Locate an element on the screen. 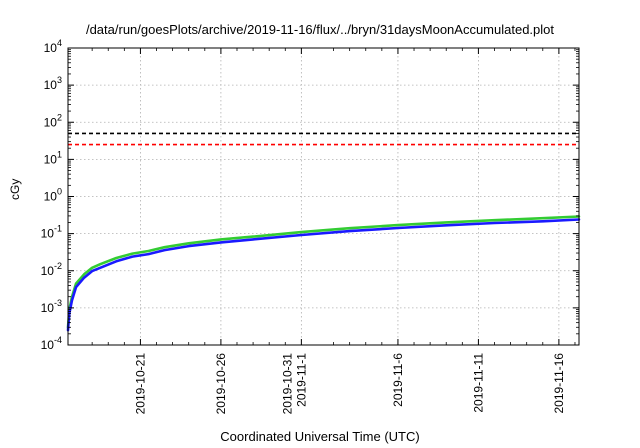  x-tick-label: 2019-11-11 is located at coordinates (478, 383).